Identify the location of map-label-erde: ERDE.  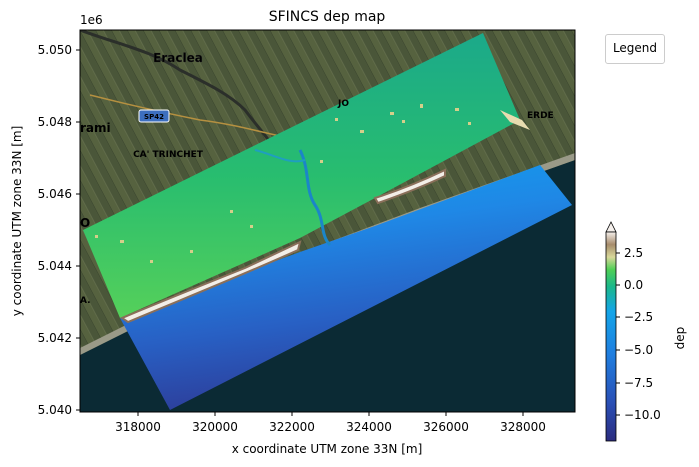
(540, 116).